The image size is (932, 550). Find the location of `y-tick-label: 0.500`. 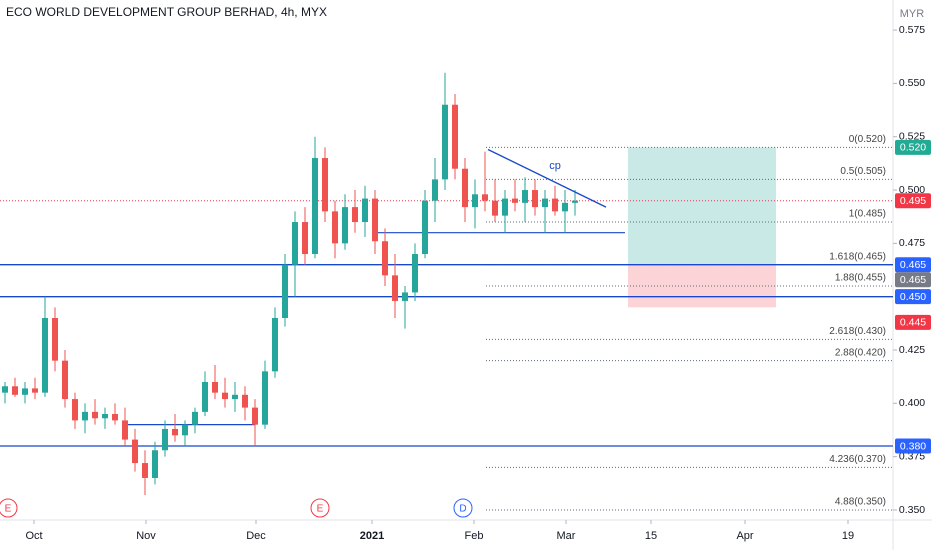

y-tick-label: 0.500 is located at coordinates (912, 190).